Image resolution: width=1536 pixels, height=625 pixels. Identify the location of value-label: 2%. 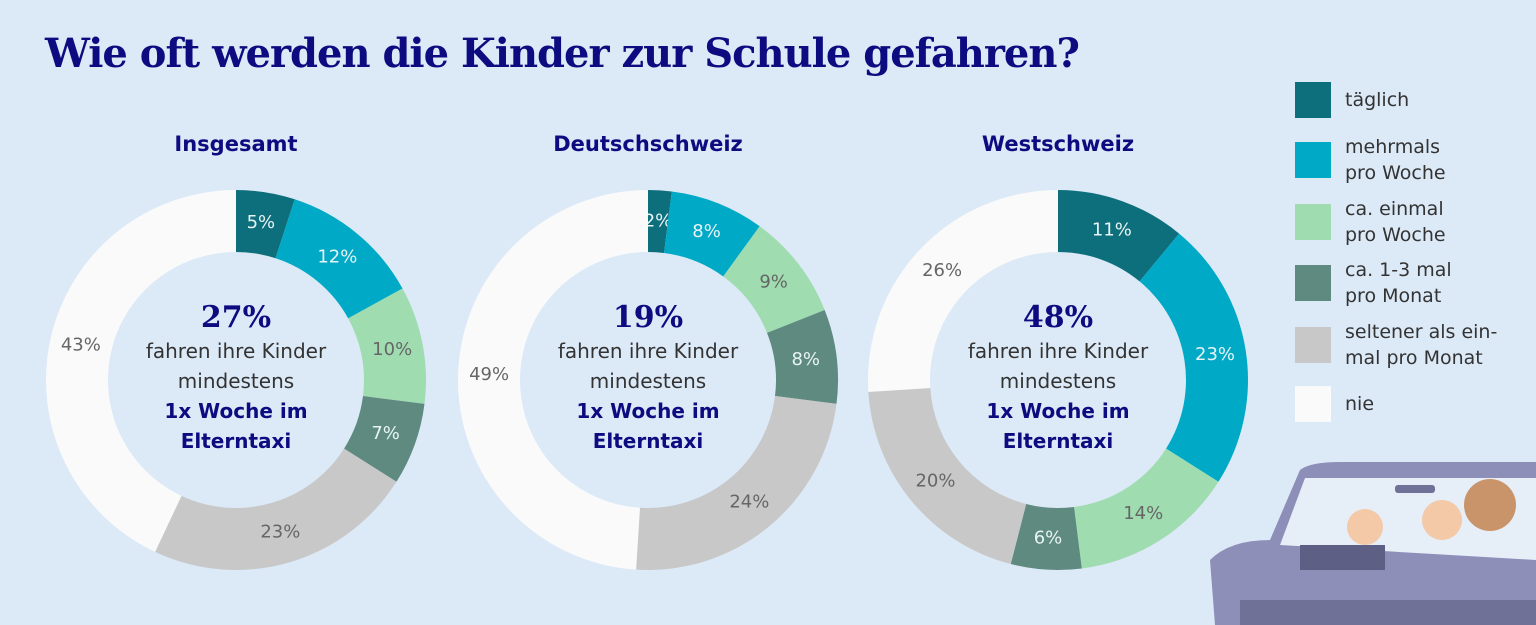
(658, 220).